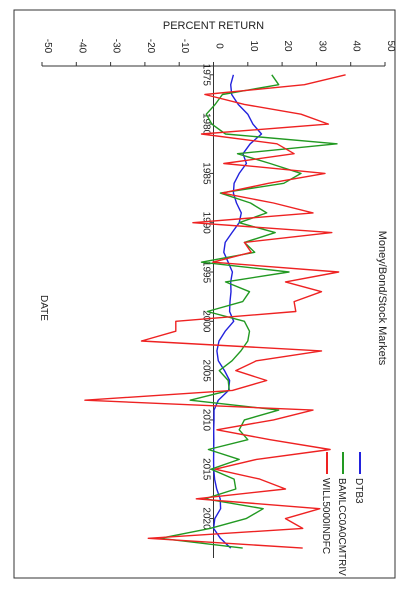 Image resolution: width=409 pixels, height=597 pixels. What do you see at coordinates (206, 75) in the screenshot?
I see `x-tick-label: 1975` at bounding box center [206, 75].